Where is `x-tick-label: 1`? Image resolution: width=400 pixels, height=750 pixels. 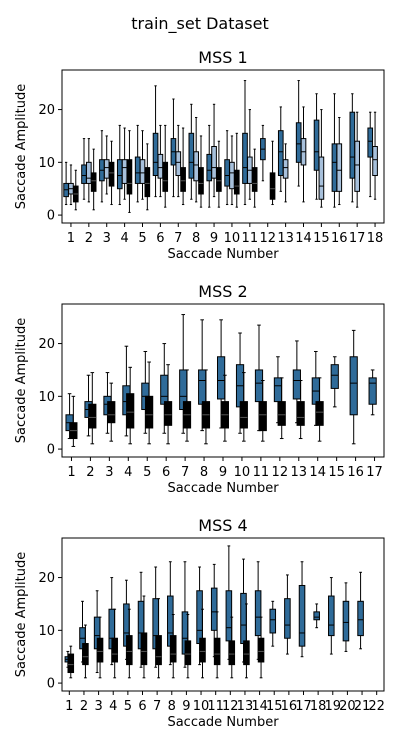
x-tick-label: 1 is located at coordinates (69, 706).